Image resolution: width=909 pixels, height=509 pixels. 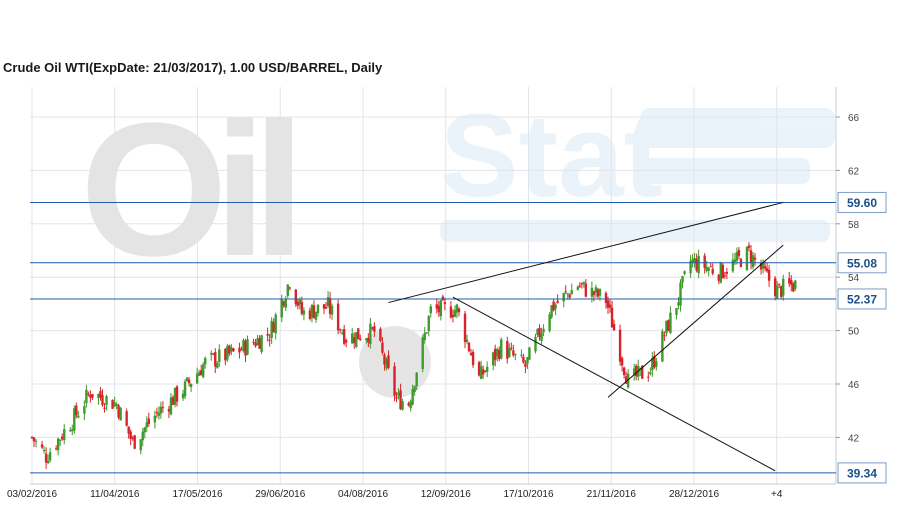 I want to click on x-tick-label: 17/05/2016, so click(x=197, y=494).